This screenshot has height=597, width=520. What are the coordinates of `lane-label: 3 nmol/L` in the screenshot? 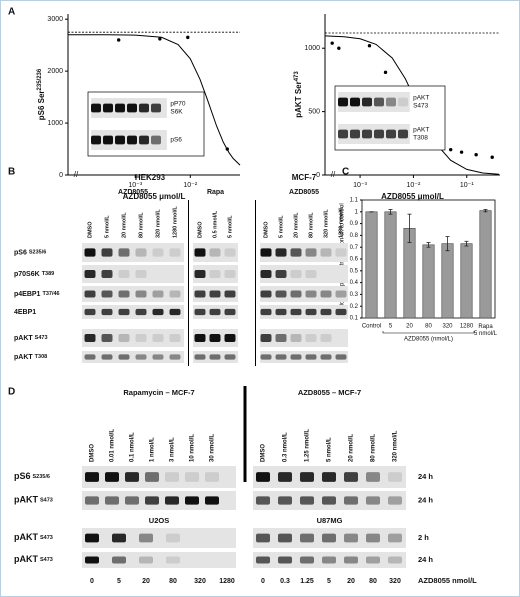 It's located at (173, 449).